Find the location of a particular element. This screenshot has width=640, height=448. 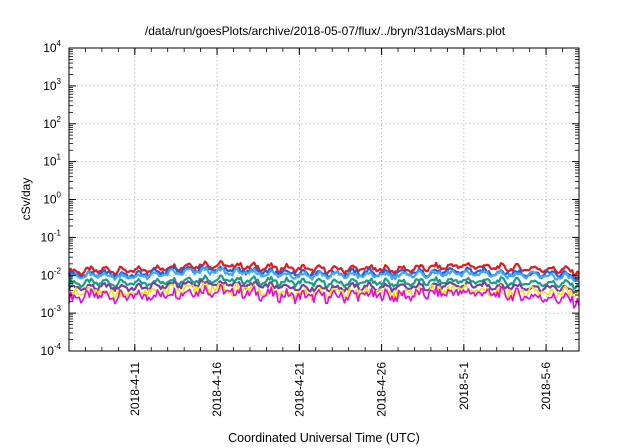

y-tick-label: 10³ is located at coordinates (52, 85).